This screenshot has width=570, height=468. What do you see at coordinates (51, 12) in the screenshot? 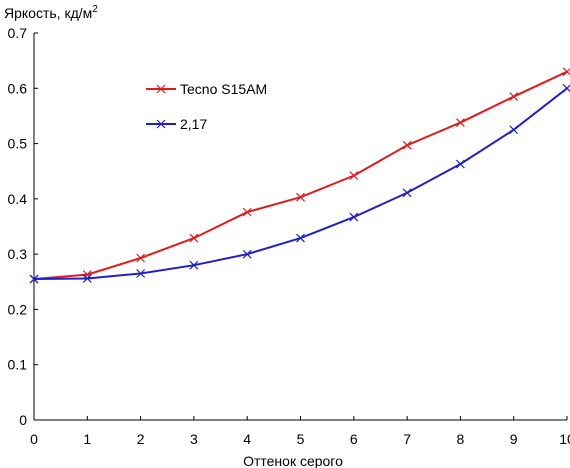
I see `y-axis-label: Яркость, кд/м2` at bounding box center [51, 12].